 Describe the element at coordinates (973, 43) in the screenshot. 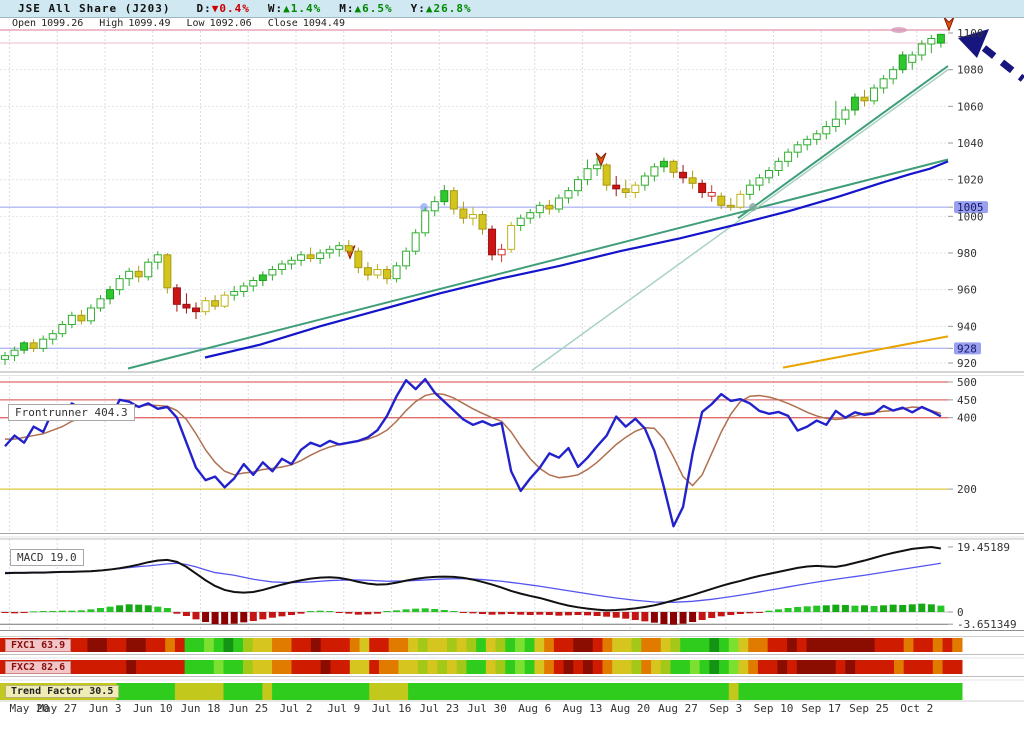

I see `annotation-arrow-icon` at that location.